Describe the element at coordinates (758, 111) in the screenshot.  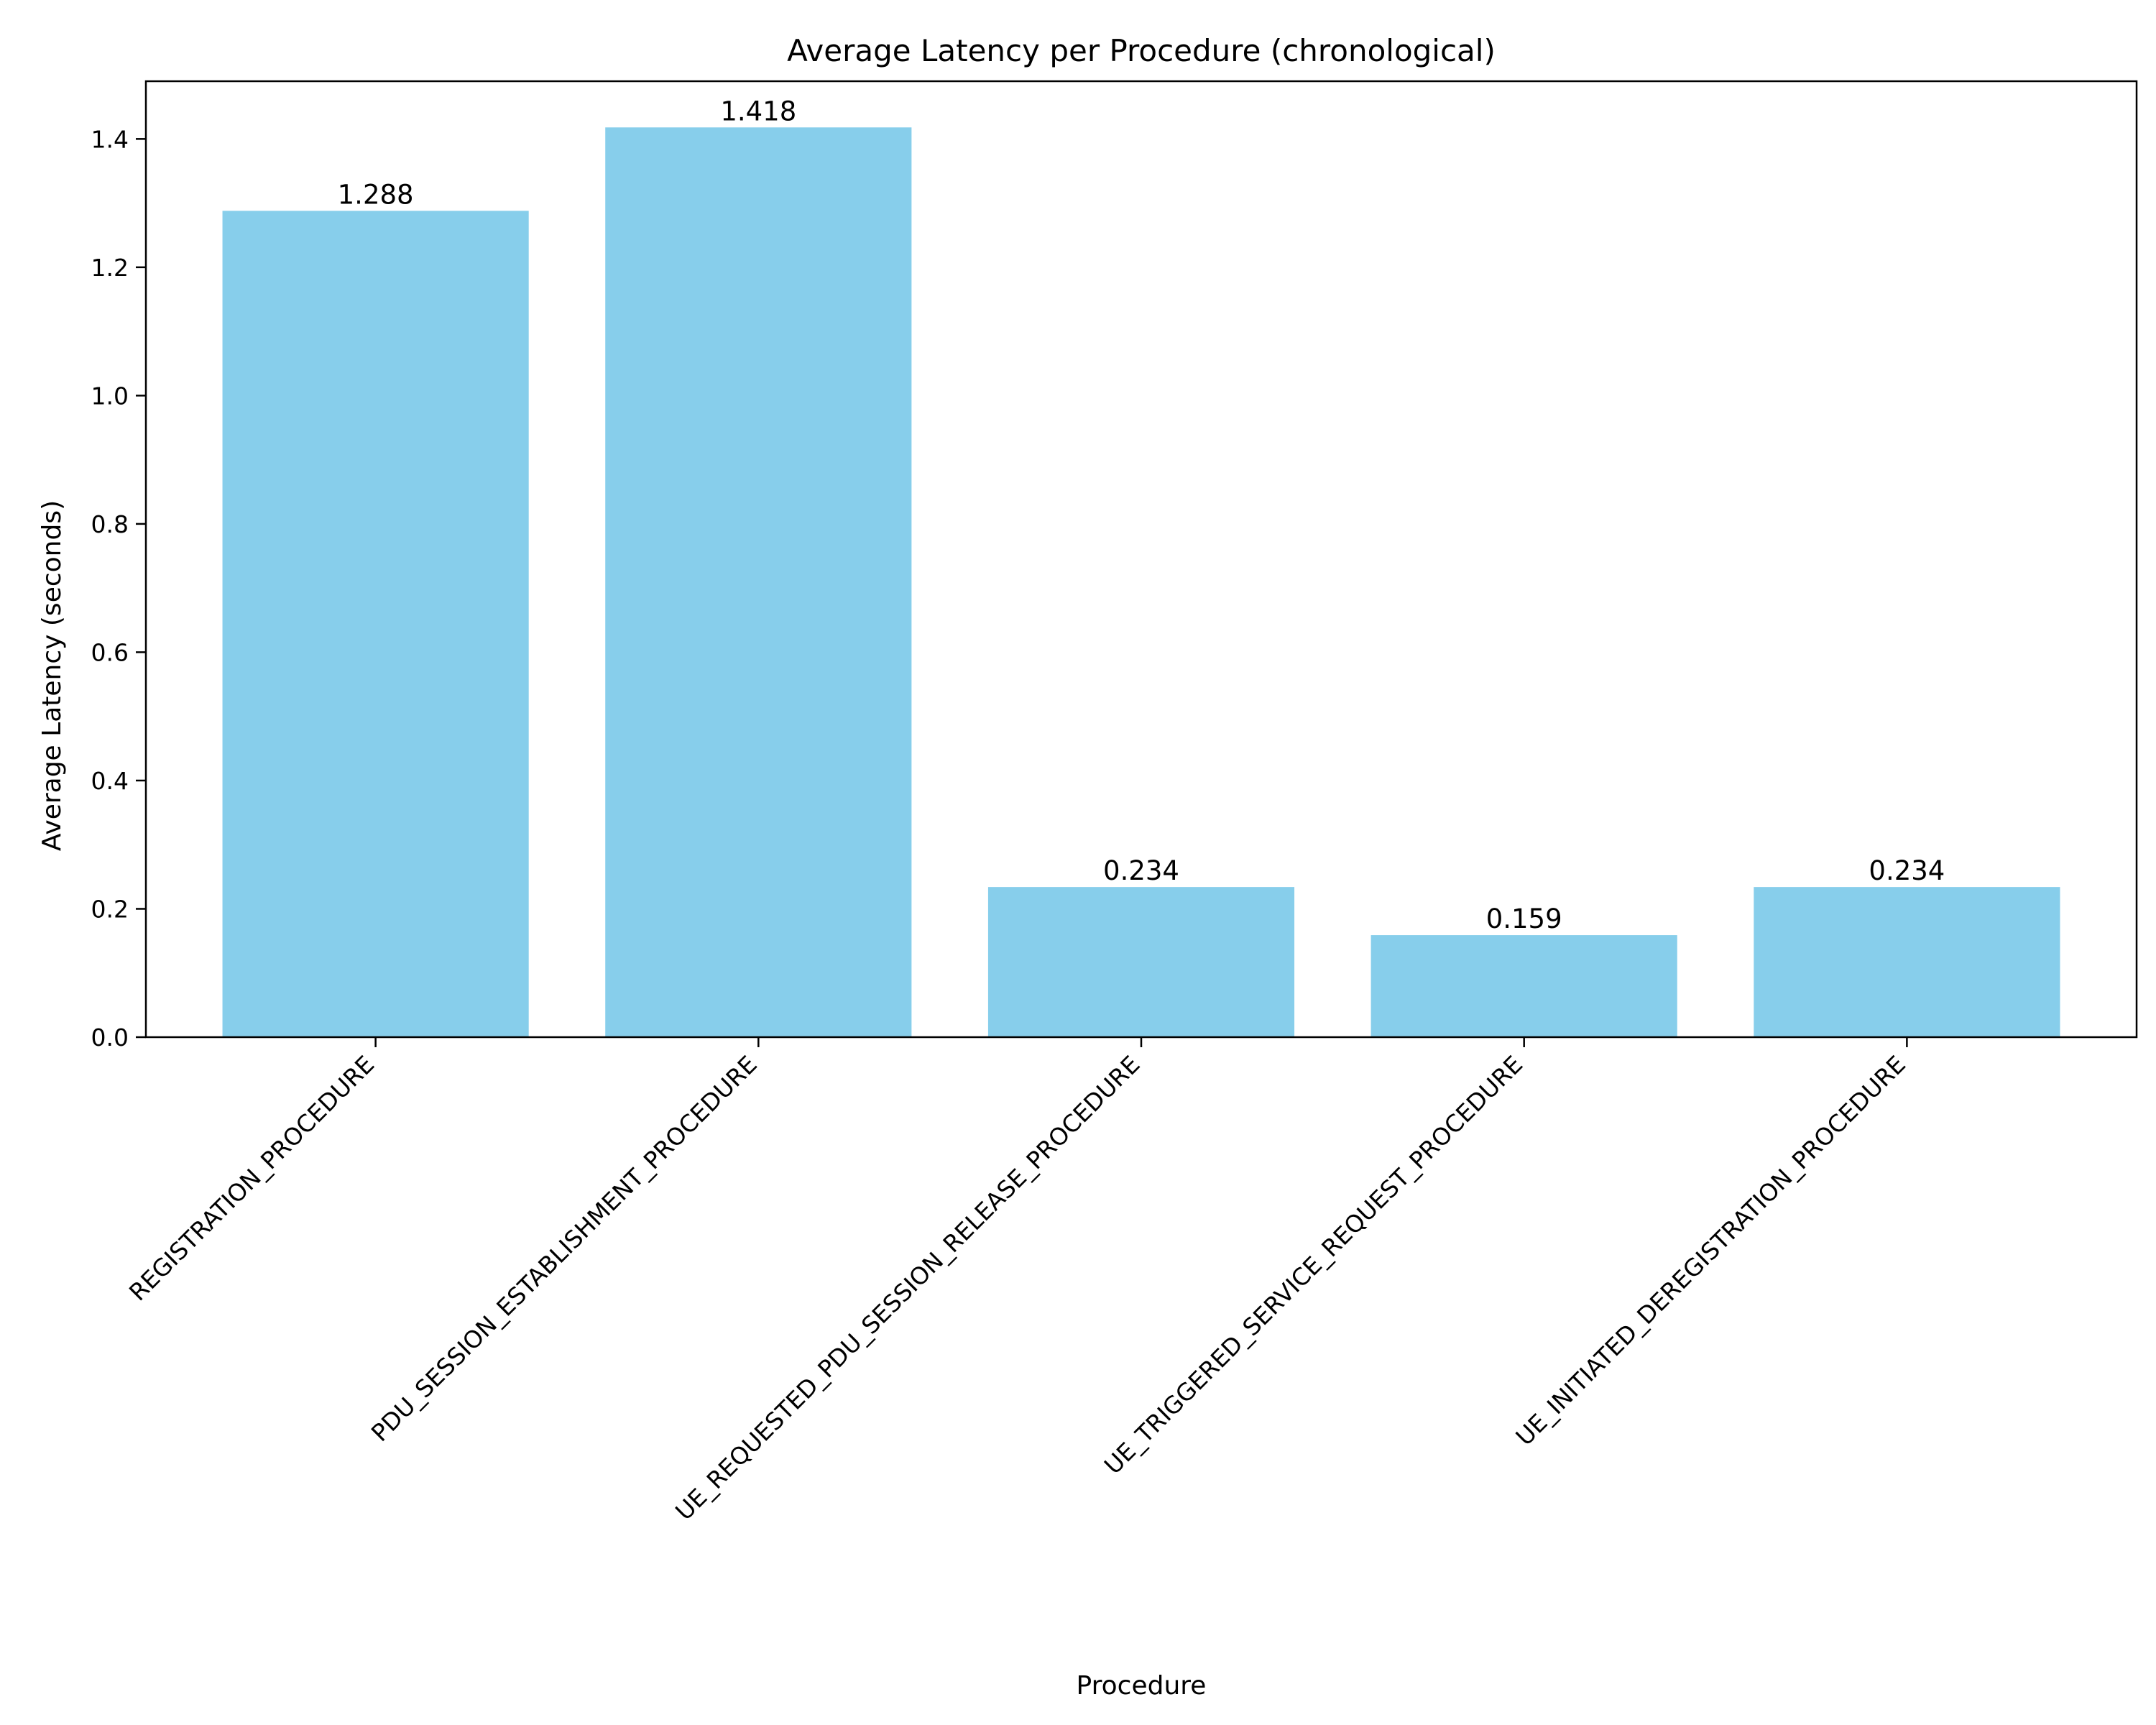
I see `data-label-2: 1.418` at that location.